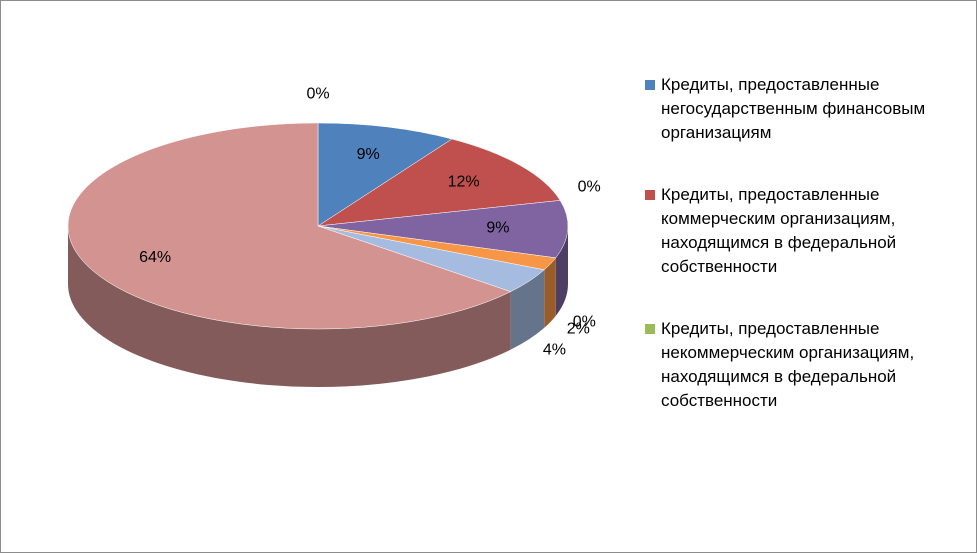 This screenshot has height=553, width=977. Describe the element at coordinates (578, 329) in the screenshot. I see `data-label: 2%` at that location.